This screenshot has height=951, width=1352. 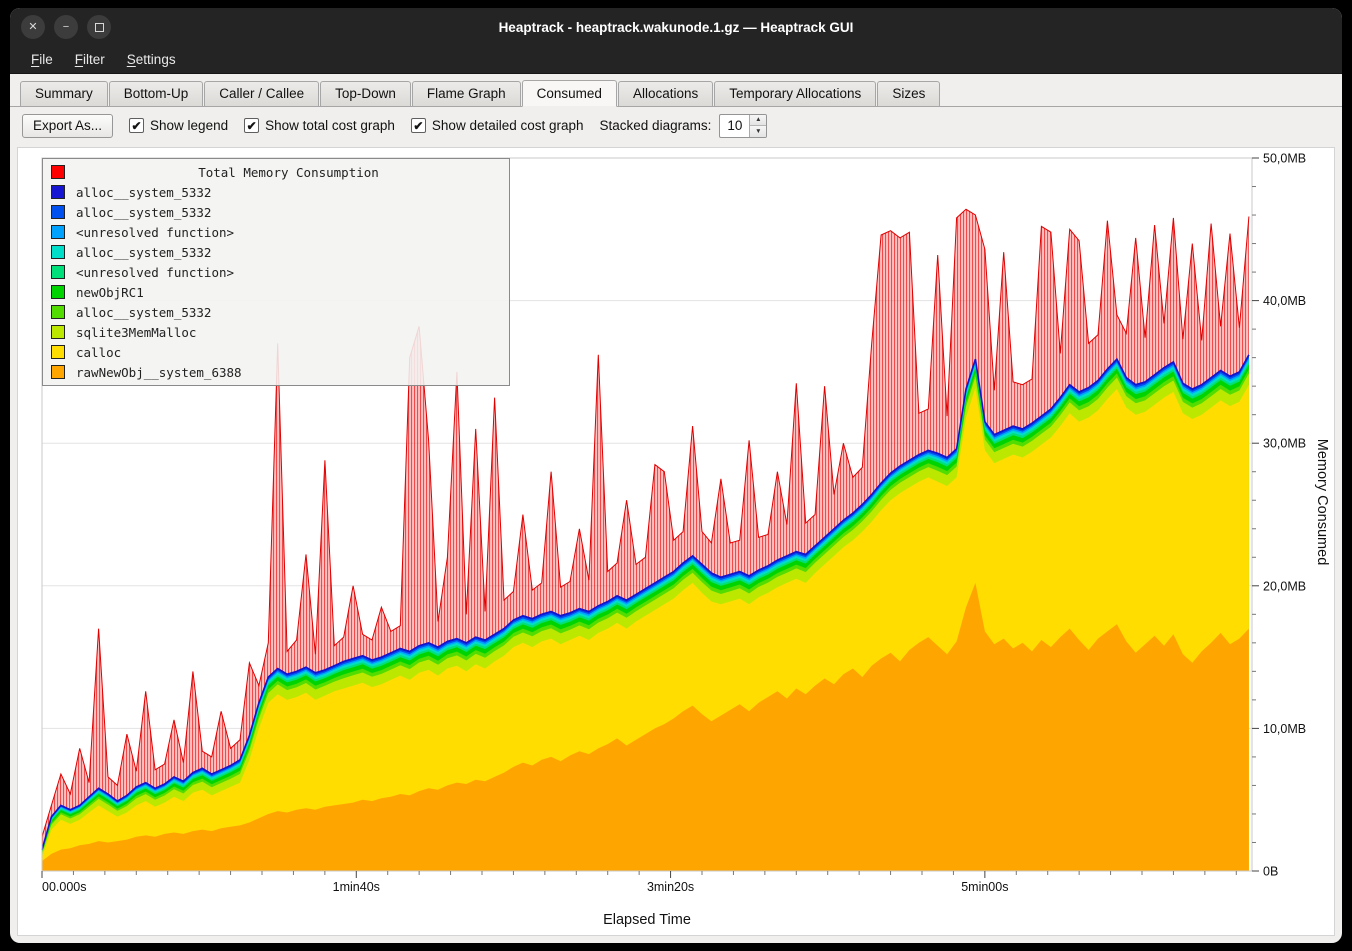 What do you see at coordinates (655, 125) in the screenshot?
I see `stacked-diagrams-label: Stacked diagrams:` at bounding box center [655, 125].